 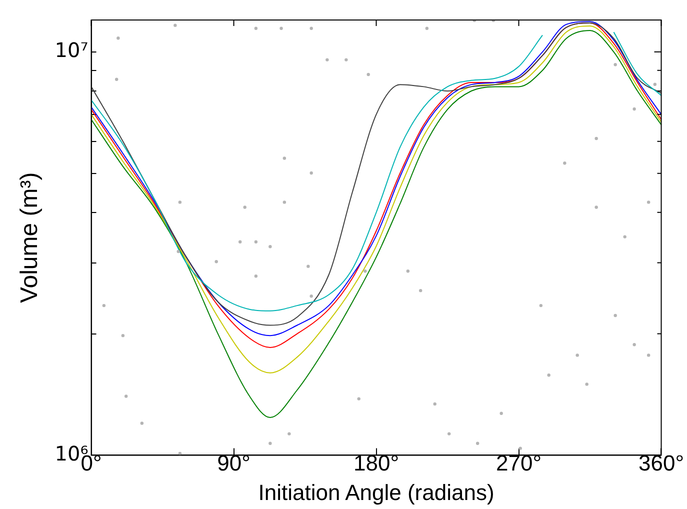 I want to click on y-tick-label: 10⁷, so click(x=71, y=50).